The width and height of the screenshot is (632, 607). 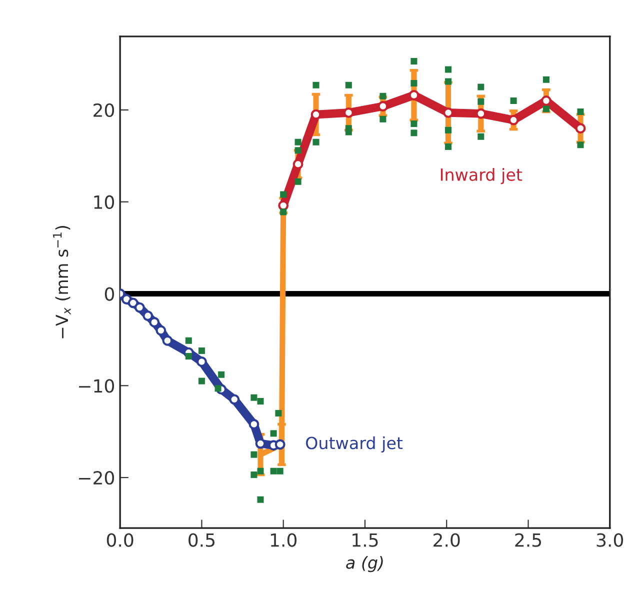 What do you see at coordinates (365, 540) in the screenshot?
I see `x-tick-label: 1.5` at bounding box center [365, 540].